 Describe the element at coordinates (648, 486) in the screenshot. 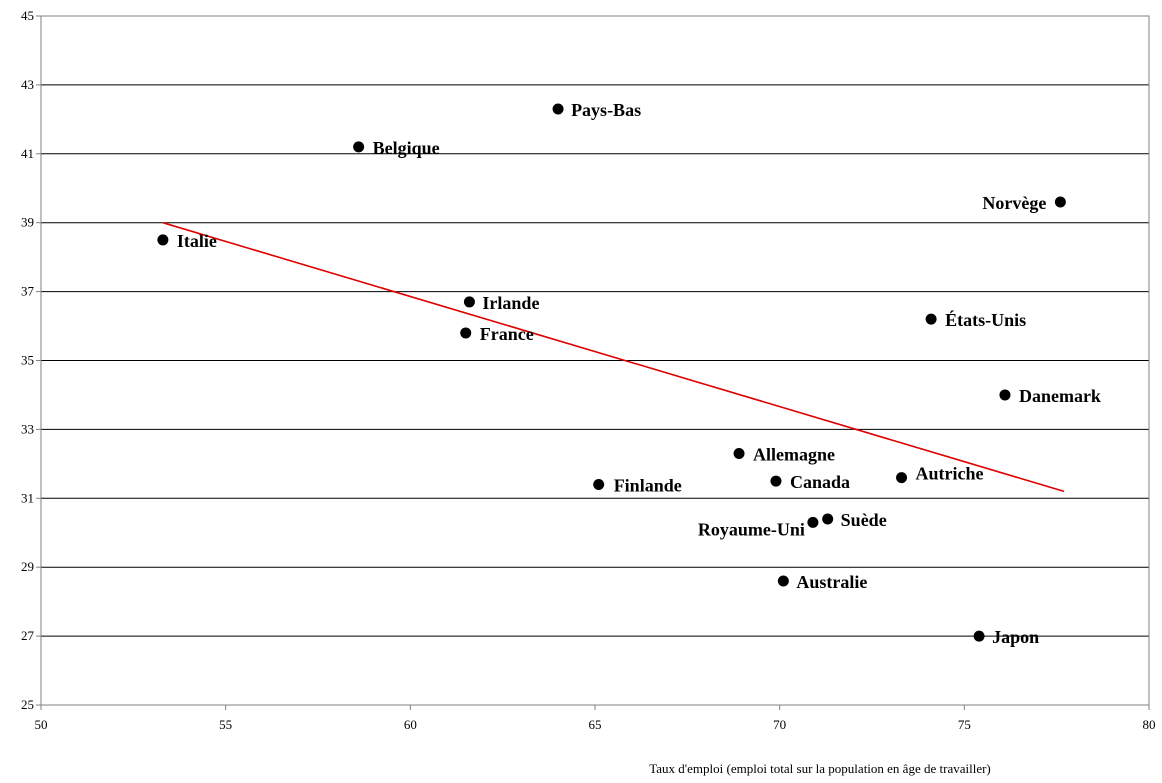

I see `point-label-finlande: Finlande` at that location.